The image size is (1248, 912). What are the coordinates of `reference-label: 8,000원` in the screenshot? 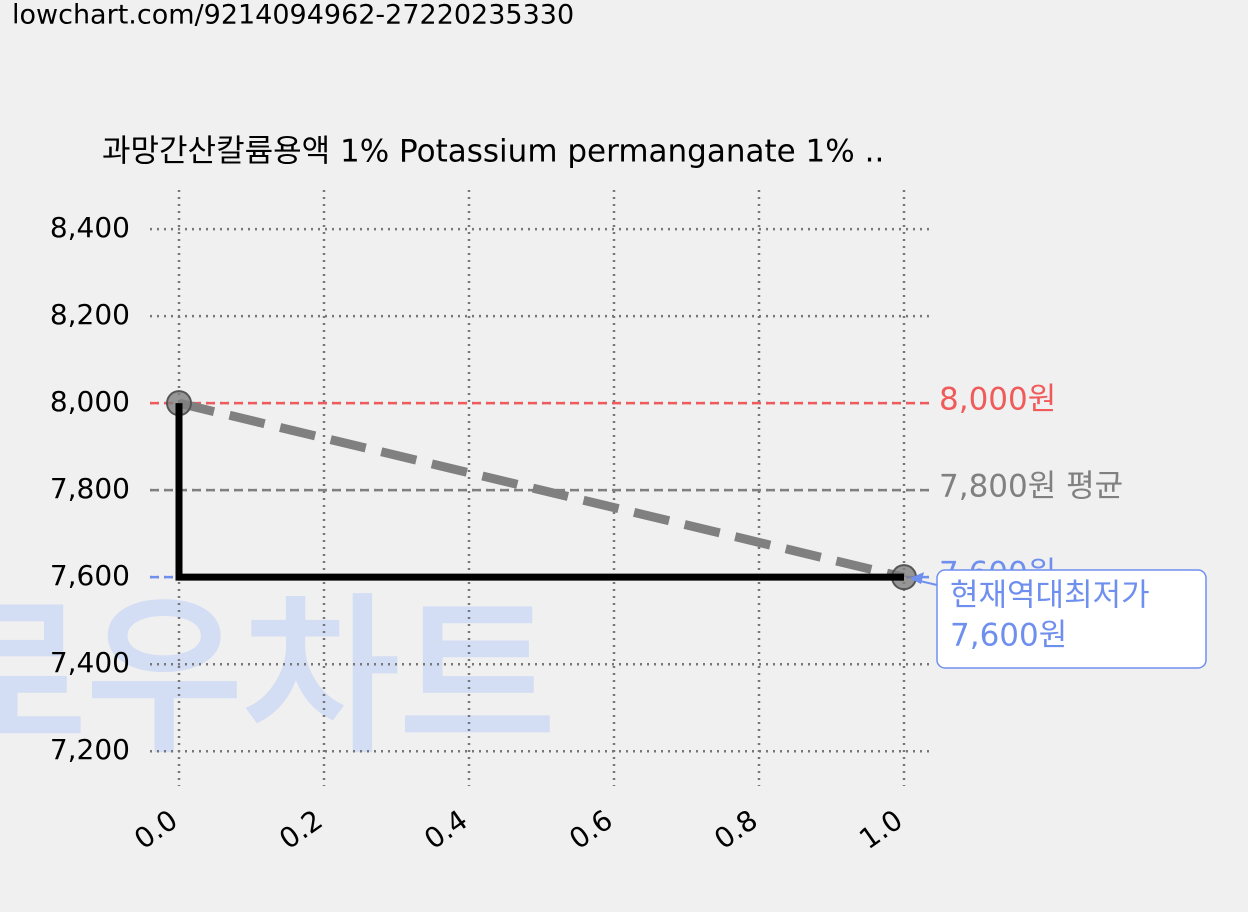 It's located at (997, 400).